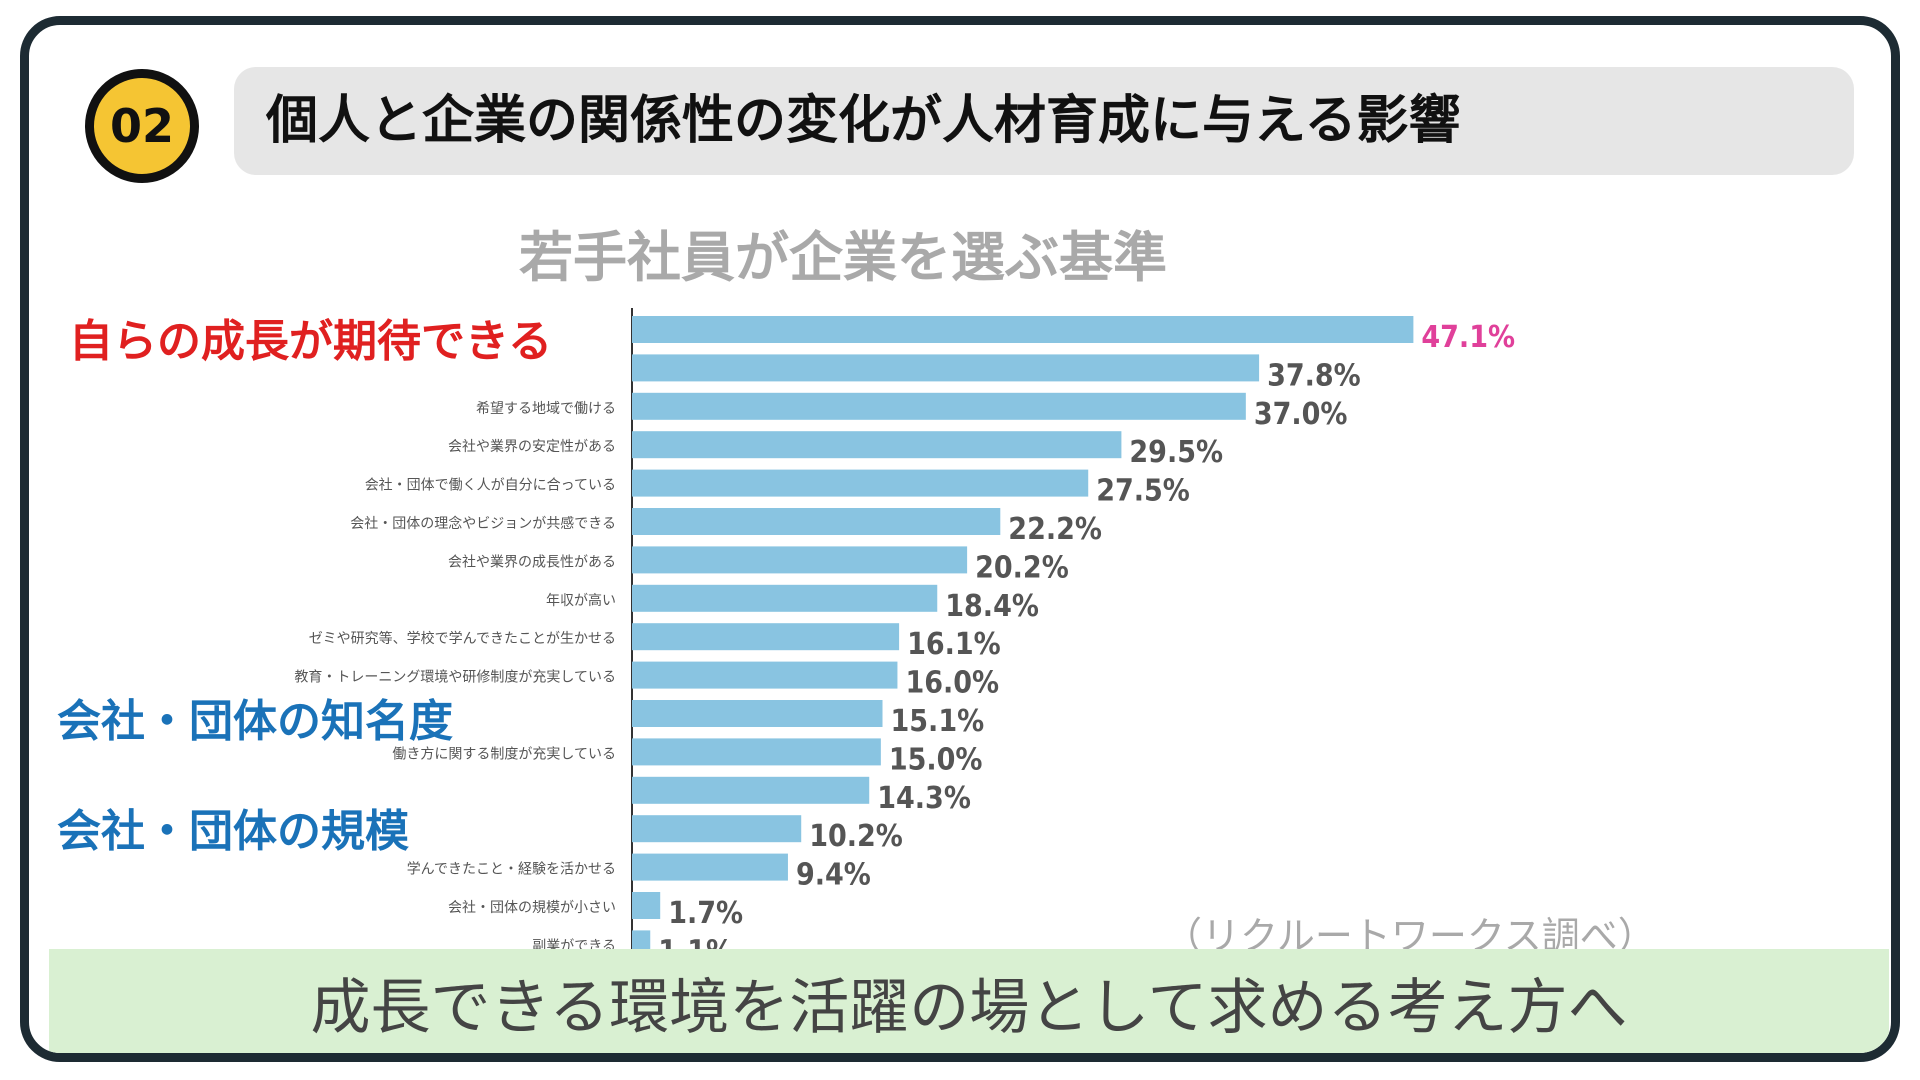 Image resolution: width=1920 pixels, height=1080 pixels. What do you see at coordinates (455, 678) in the screenshot?
I see `category-label-9: 教育・トレーニング環境や研修制度が充実している` at bounding box center [455, 678].